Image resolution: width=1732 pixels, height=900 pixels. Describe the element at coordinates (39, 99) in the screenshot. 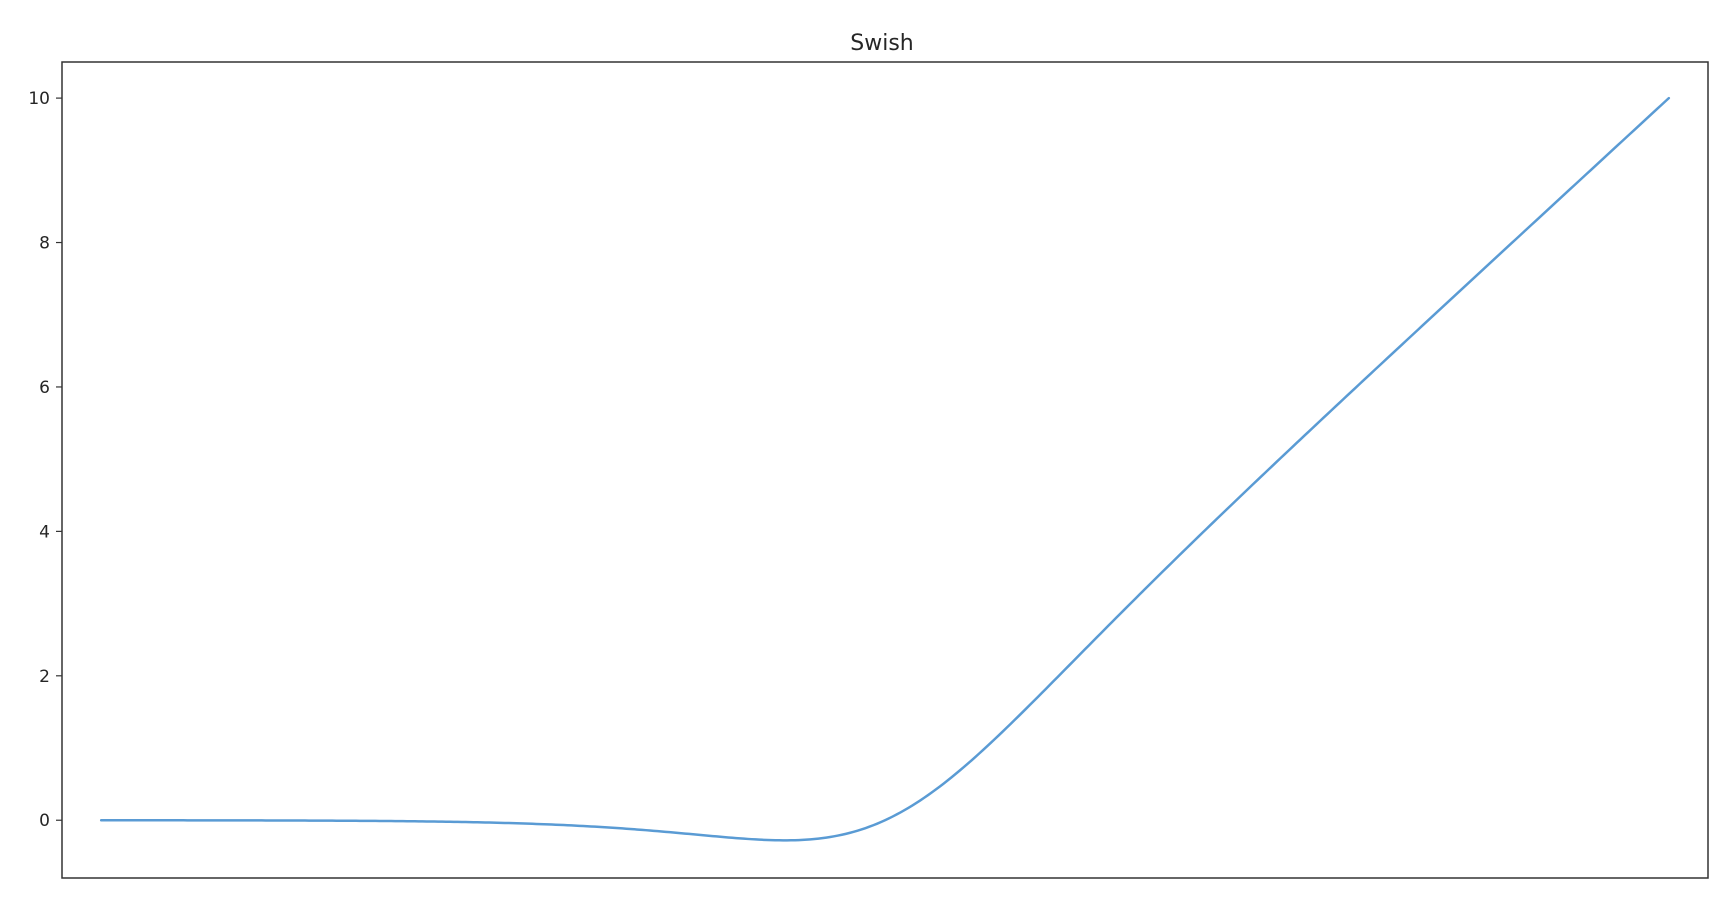

I see `y-tick-label: 10` at that location.